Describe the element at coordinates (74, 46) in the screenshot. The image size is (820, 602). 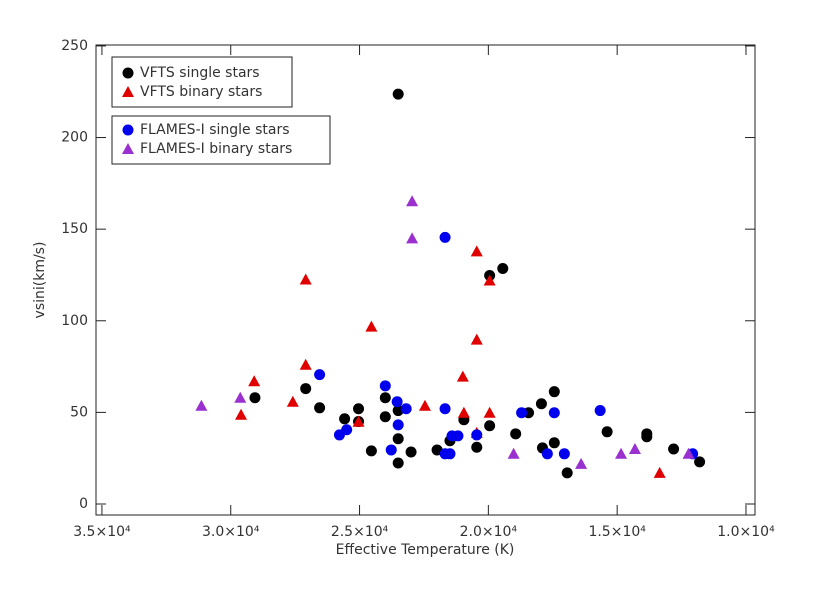
I see `y-tick-label: 250` at that location.